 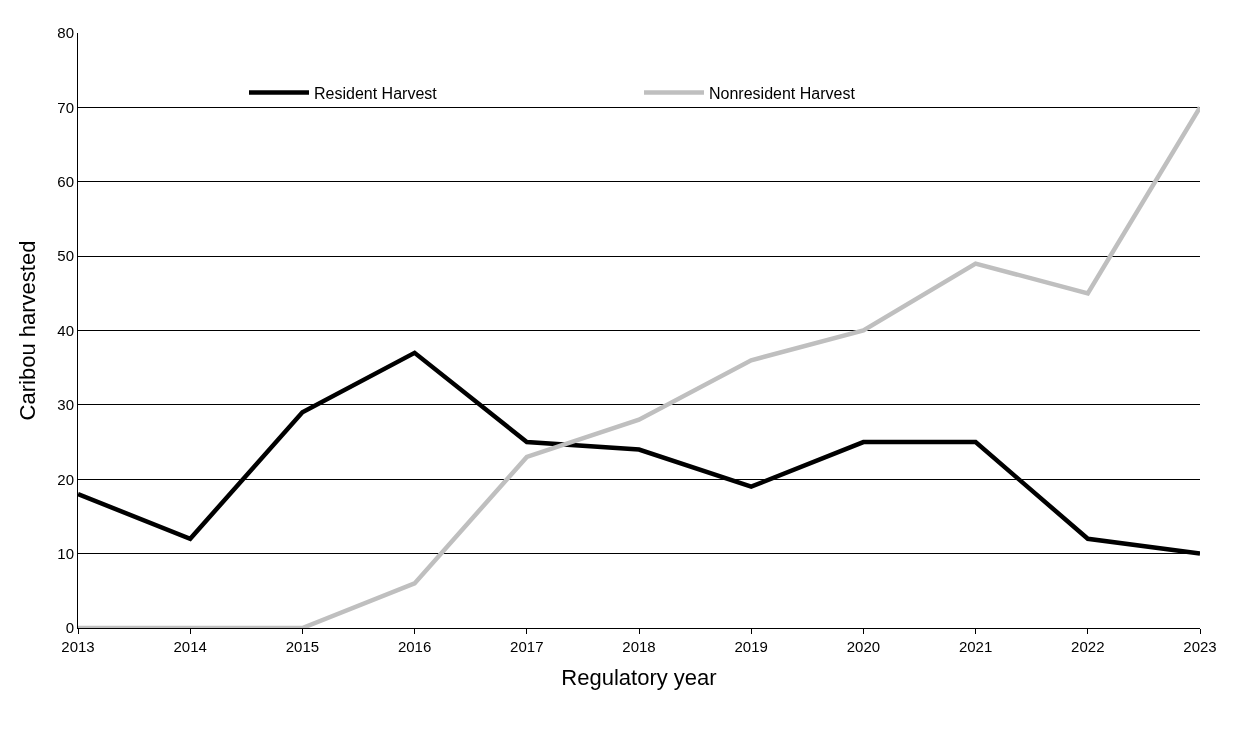 I want to click on legend-label: Resident Harvest, so click(x=376, y=93).